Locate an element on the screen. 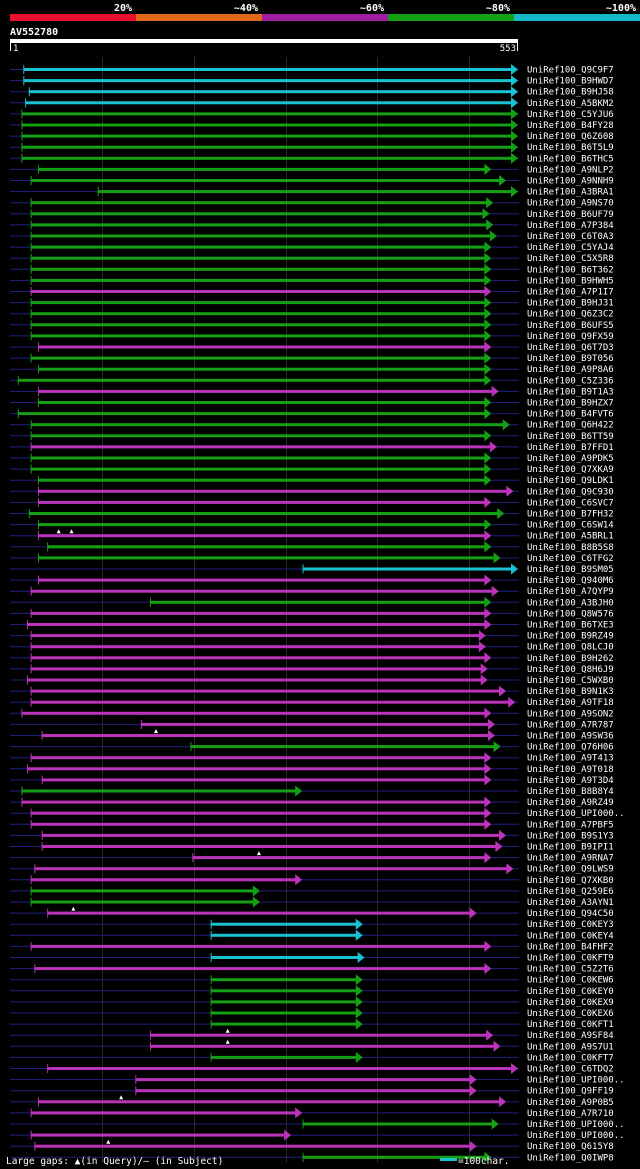  hit-label: UniRef100_Q8W576 is located at coordinates (570, 614).